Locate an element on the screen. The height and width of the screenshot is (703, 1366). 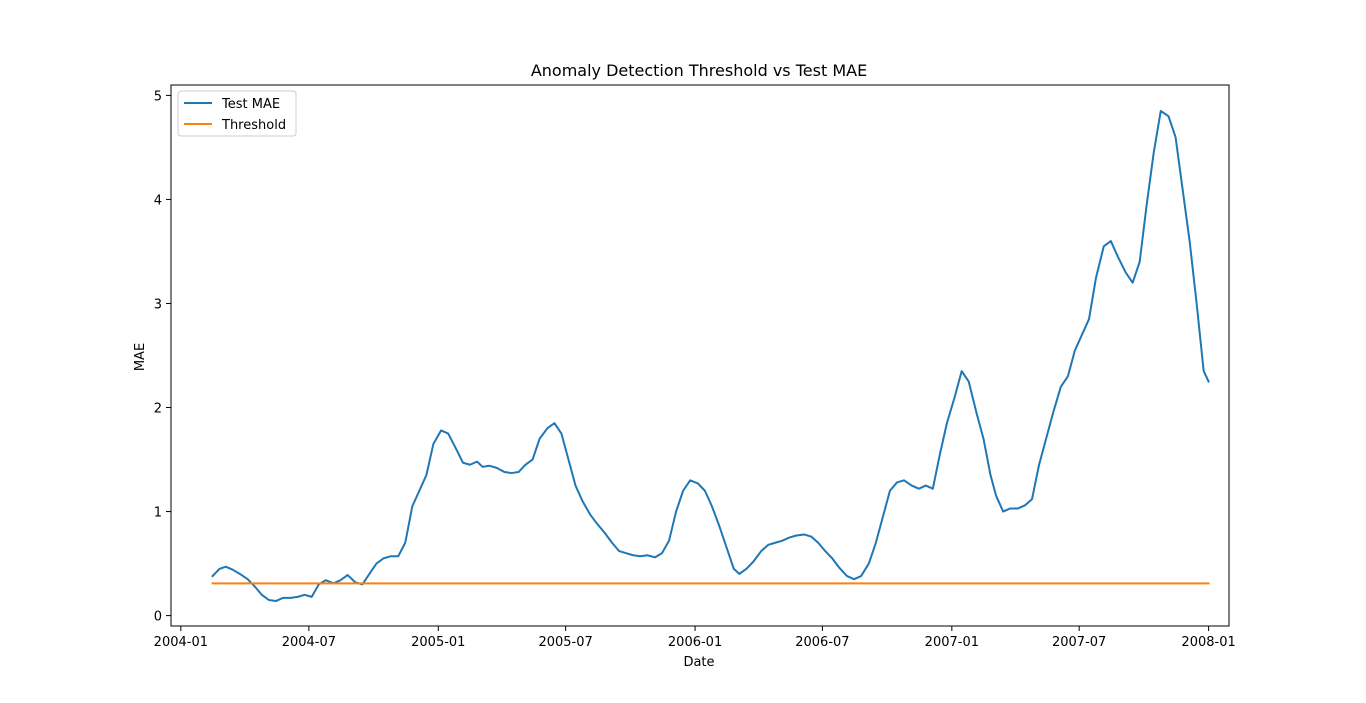
legend-label-1: Threshold is located at coordinates (253, 125).